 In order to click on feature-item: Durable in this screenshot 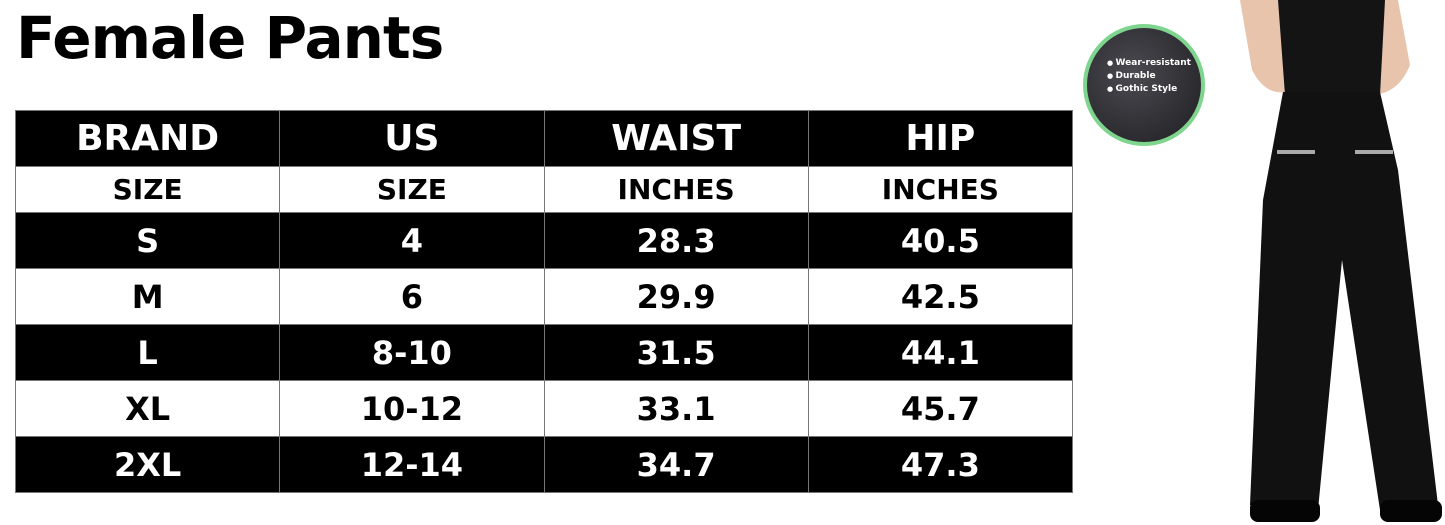, I will do `click(1154, 76)`.